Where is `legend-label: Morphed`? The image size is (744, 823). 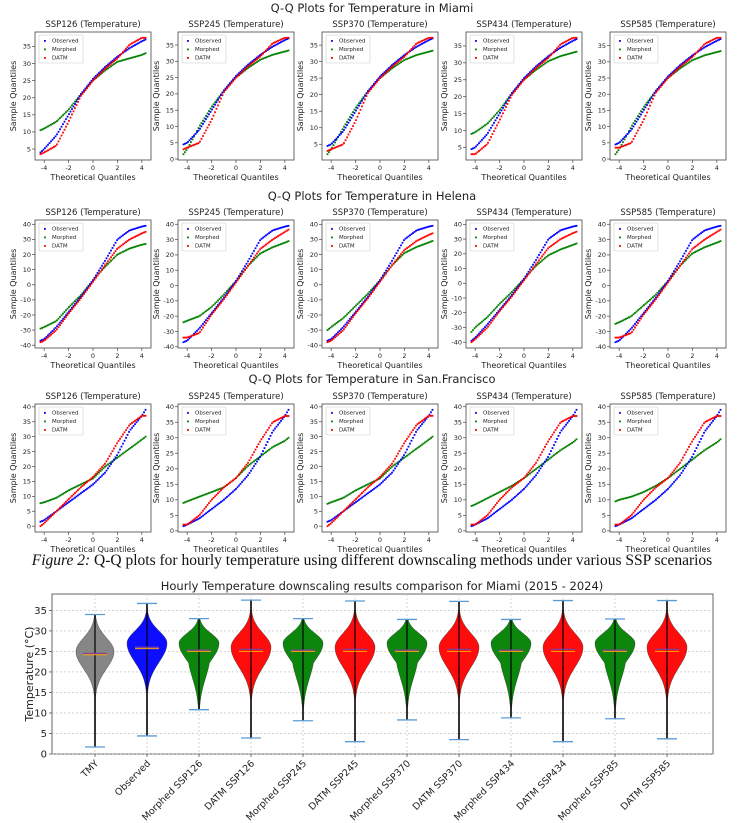
legend-label: Morphed is located at coordinates (207, 50).